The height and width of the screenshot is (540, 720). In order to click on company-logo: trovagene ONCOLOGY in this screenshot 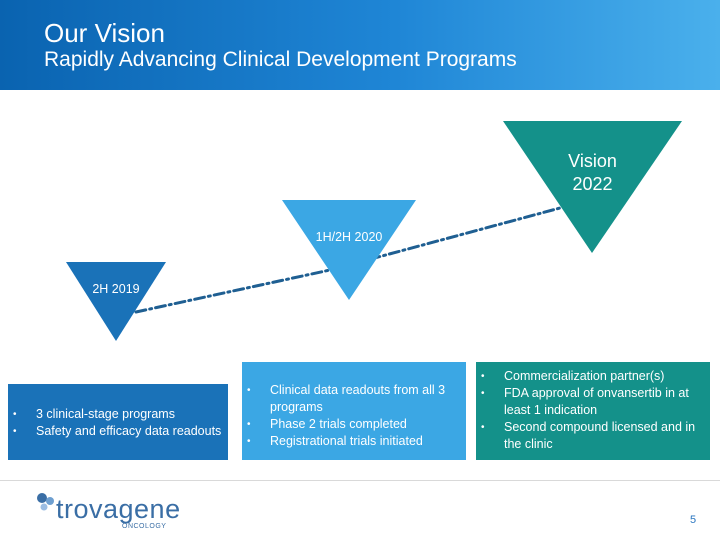, I will do `click(119, 512)`.